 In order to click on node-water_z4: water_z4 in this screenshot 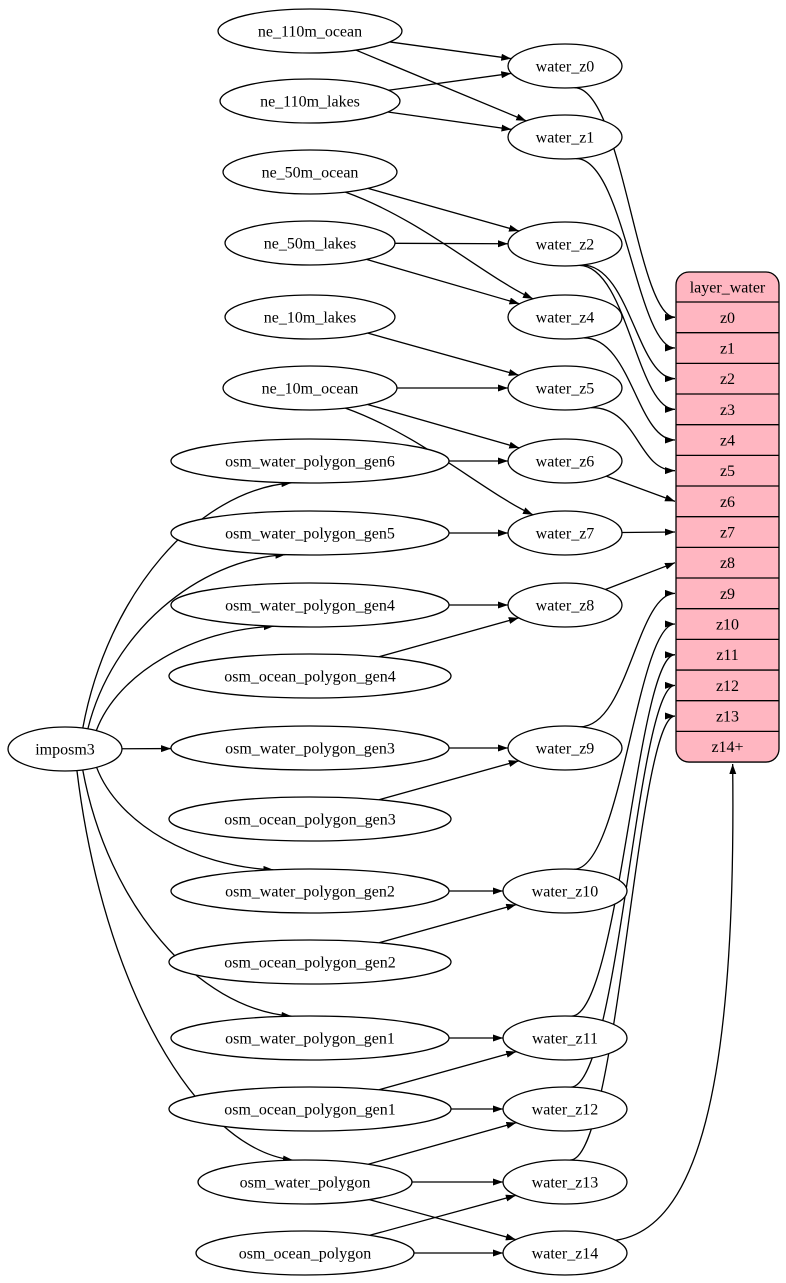, I will do `click(565, 317)`.